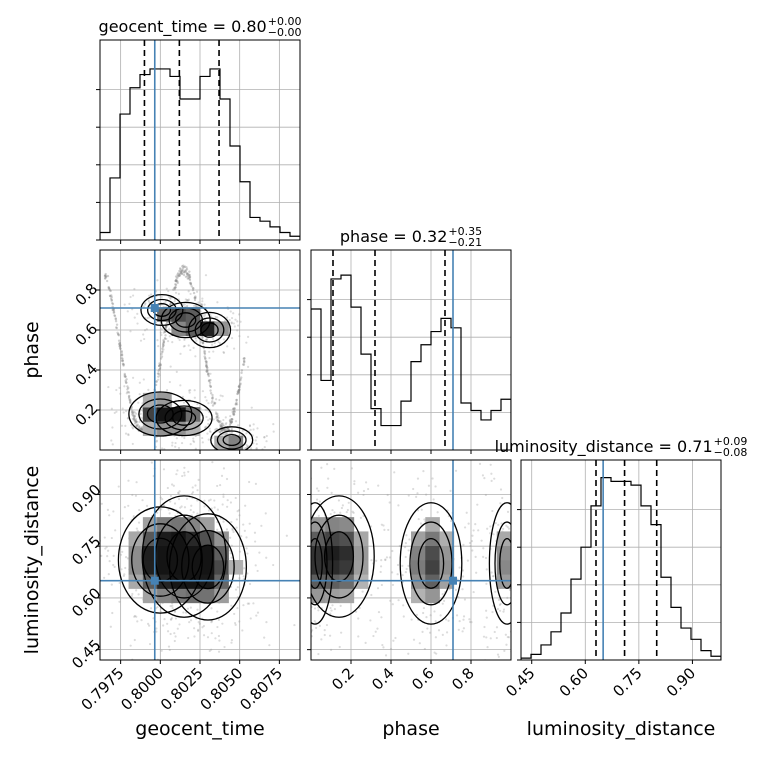 The height and width of the screenshot is (760, 760). I want to click on contour-line, so click(431, 563).